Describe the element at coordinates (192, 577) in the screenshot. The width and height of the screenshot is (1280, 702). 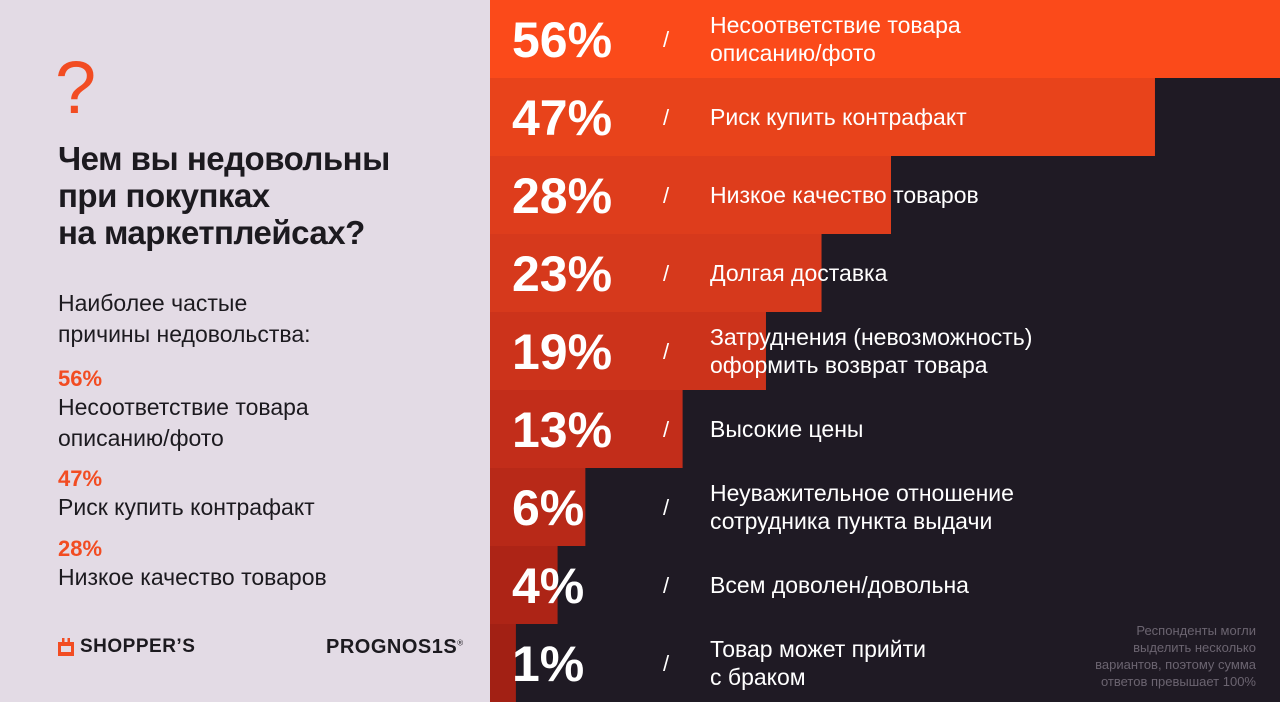
I see `highlight-line: Низкое качество товаров` at that location.